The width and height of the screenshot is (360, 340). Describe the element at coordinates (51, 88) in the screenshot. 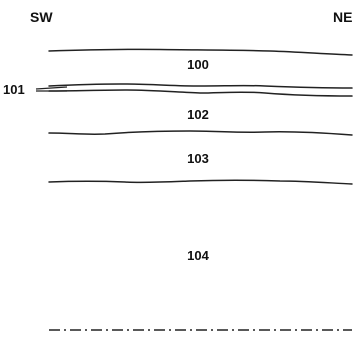

I see `leader-line-101-upper` at that location.